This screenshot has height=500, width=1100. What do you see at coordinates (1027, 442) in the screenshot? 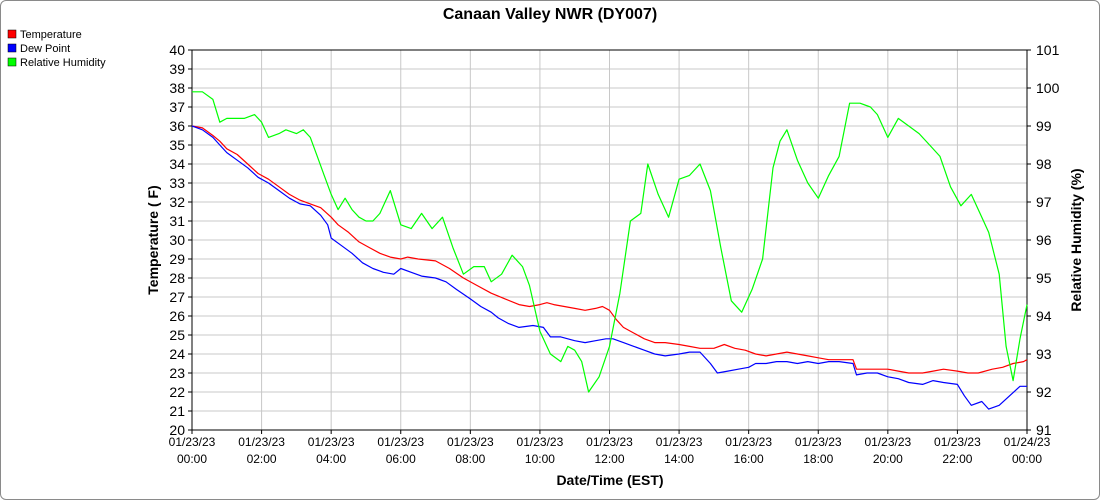
I see `x-tick-date: 01/24/23` at bounding box center [1027, 442].